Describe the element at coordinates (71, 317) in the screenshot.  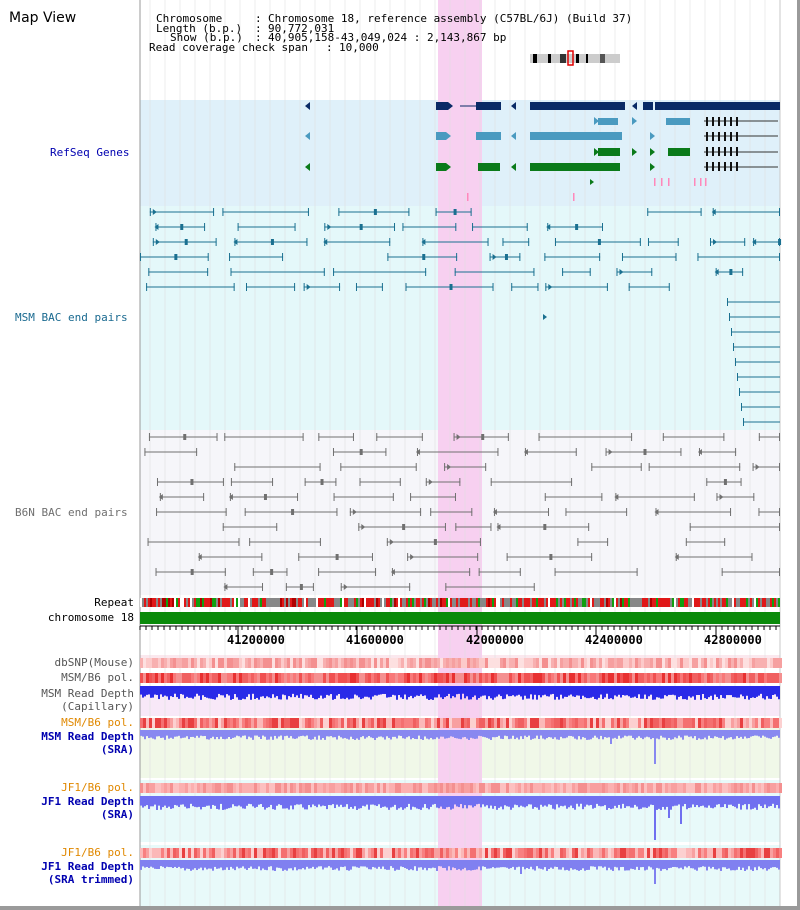
I see `track-label-msm-bac: MSM BAC end pairs` at that location.